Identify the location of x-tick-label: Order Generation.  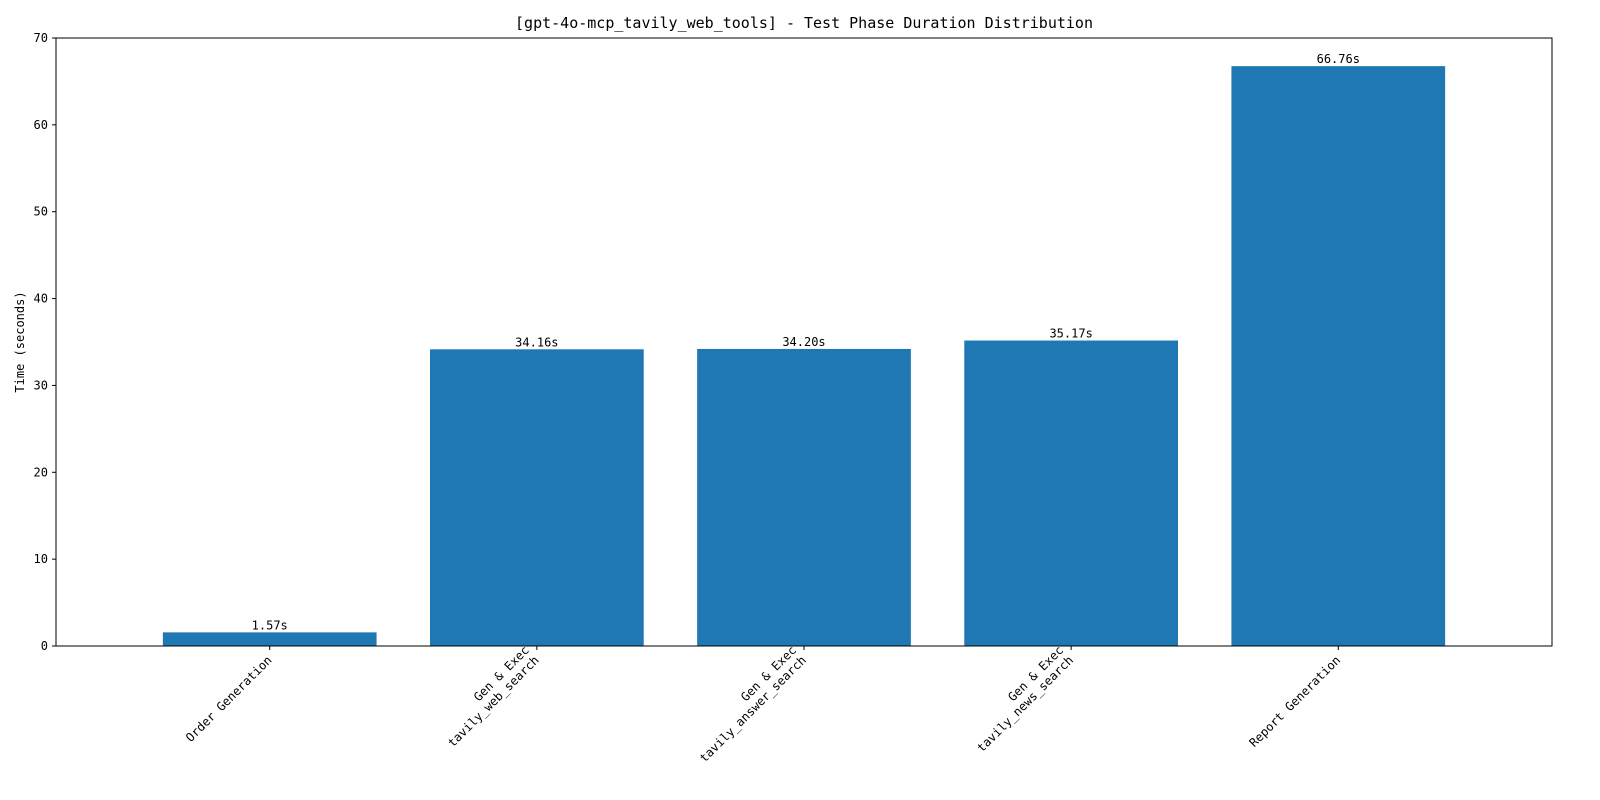
(229, 699).